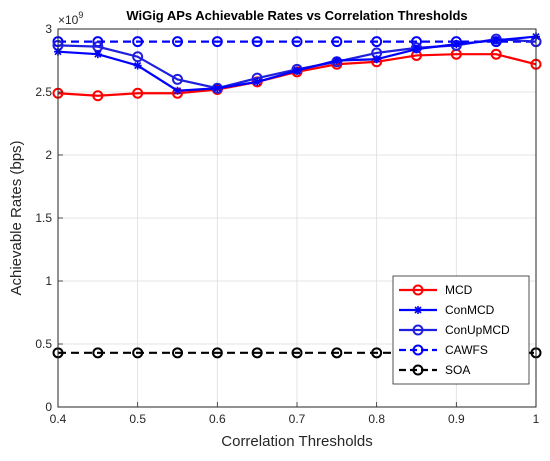 The height and width of the screenshot is (461, 550). What do you see at coordinates (436, 290) in the screenshot?
I see `legend-entry-mcd: MCD` at bounding box center [436, 290].